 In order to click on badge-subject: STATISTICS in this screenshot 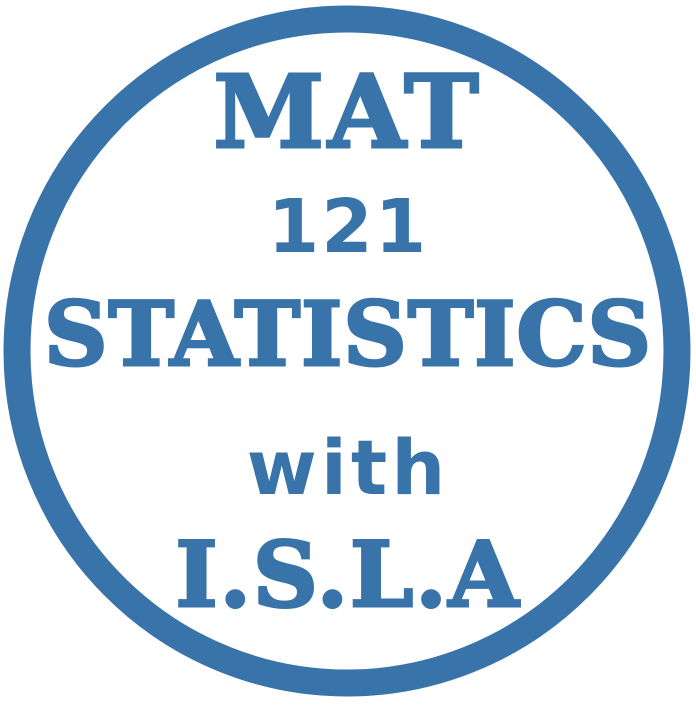, I will do `click(347, 334)`.